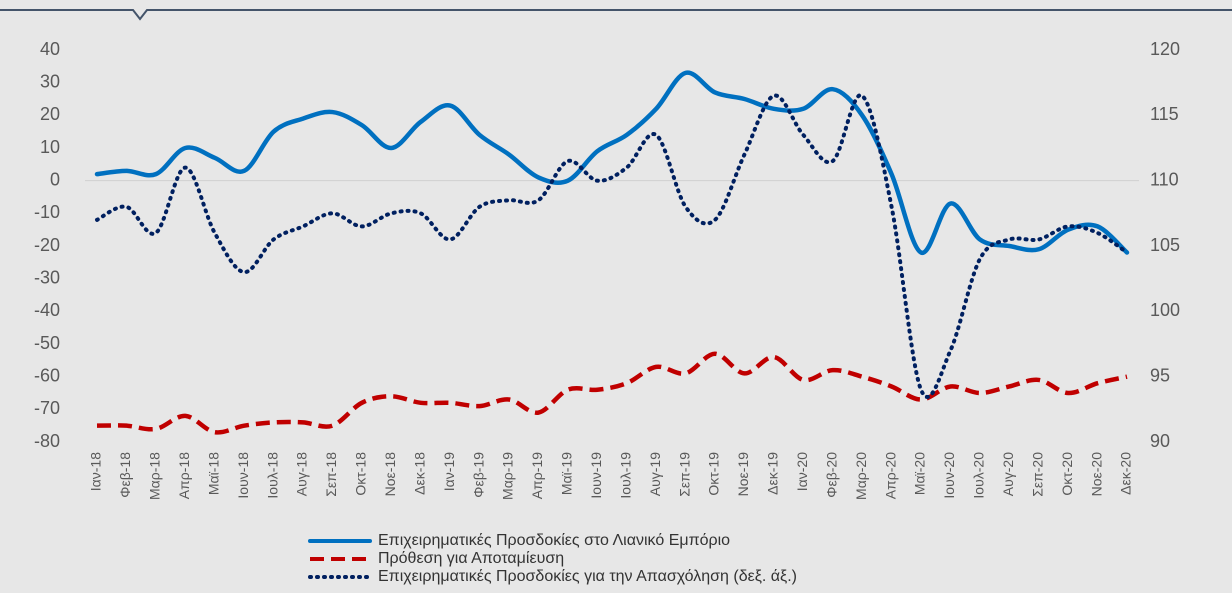  Describe the element at coordinates (50, 49) in the screenshot. I see `y-tick-label: 40` at that location.